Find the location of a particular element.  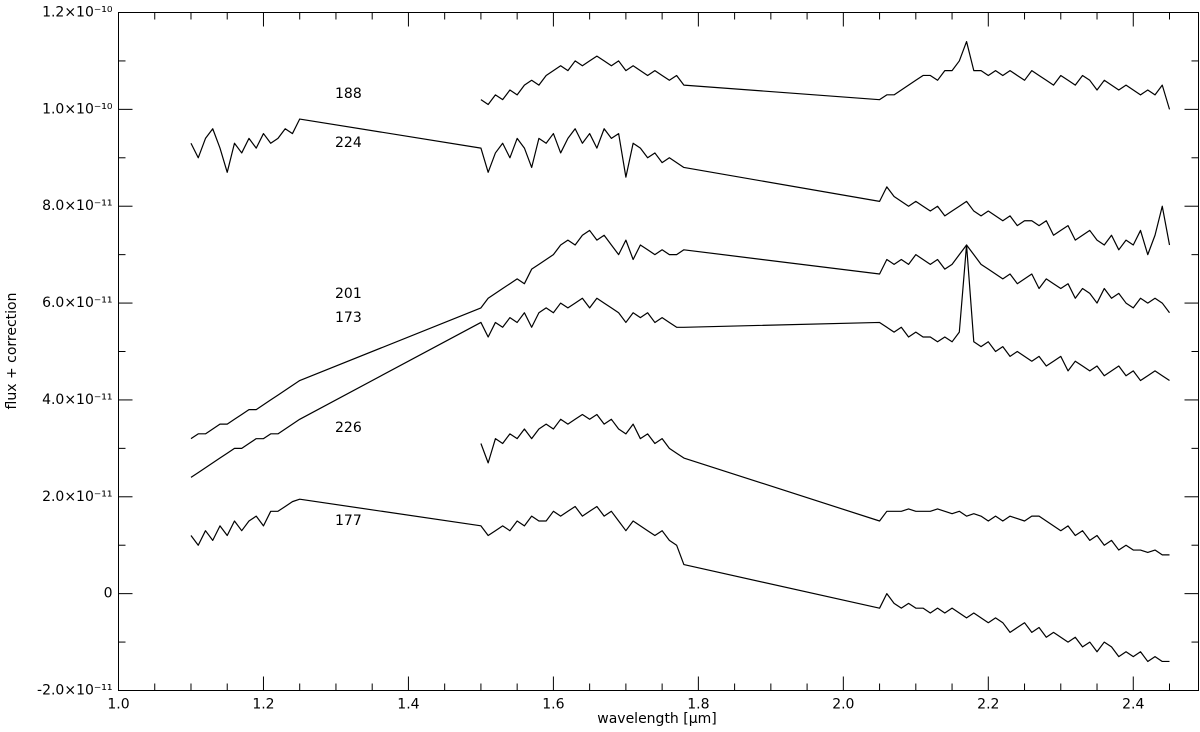

series-label: 177 is located at coordinates (348, 521).